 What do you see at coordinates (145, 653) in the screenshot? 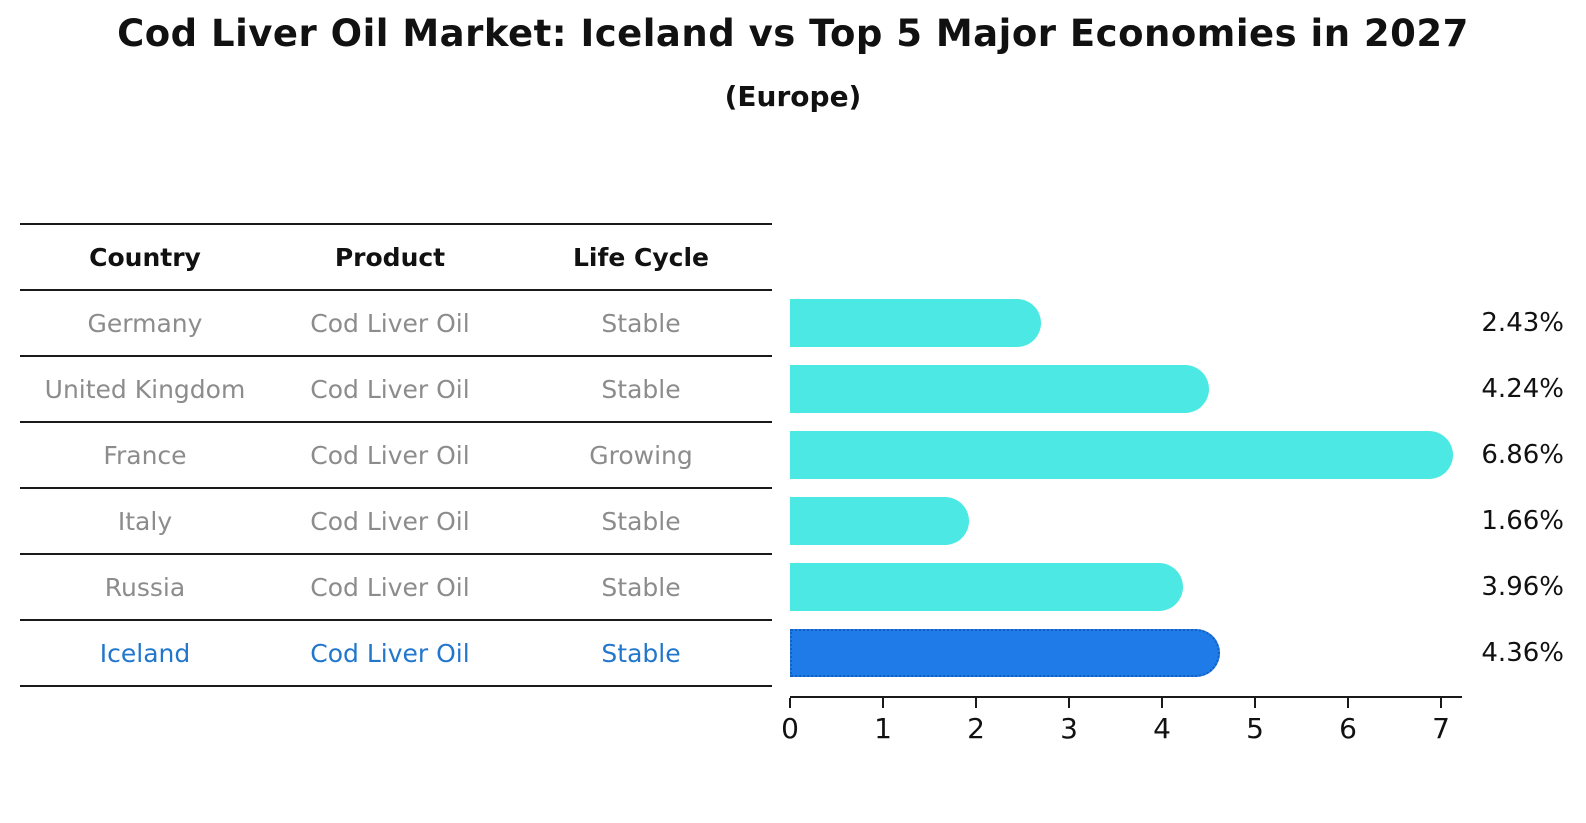
I see `cell-country: Iceland` at bounding box center [145, 653].